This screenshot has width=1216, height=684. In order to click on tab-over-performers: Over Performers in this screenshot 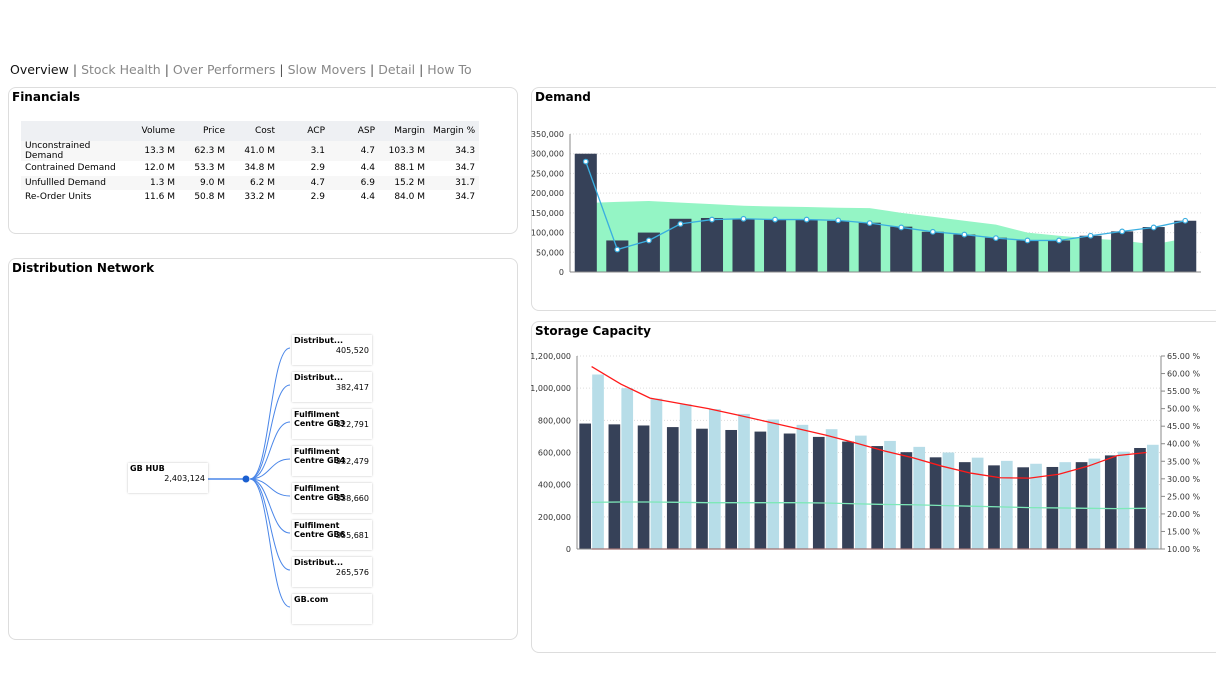, I will do `click(224, 69)`.